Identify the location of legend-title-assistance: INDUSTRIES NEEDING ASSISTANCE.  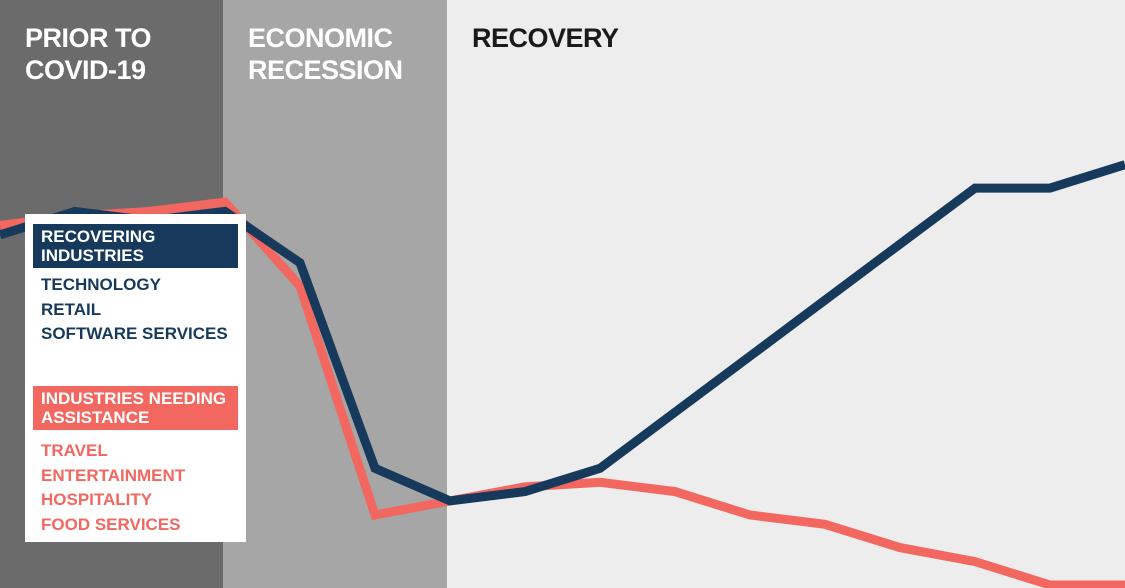
(135, 408).